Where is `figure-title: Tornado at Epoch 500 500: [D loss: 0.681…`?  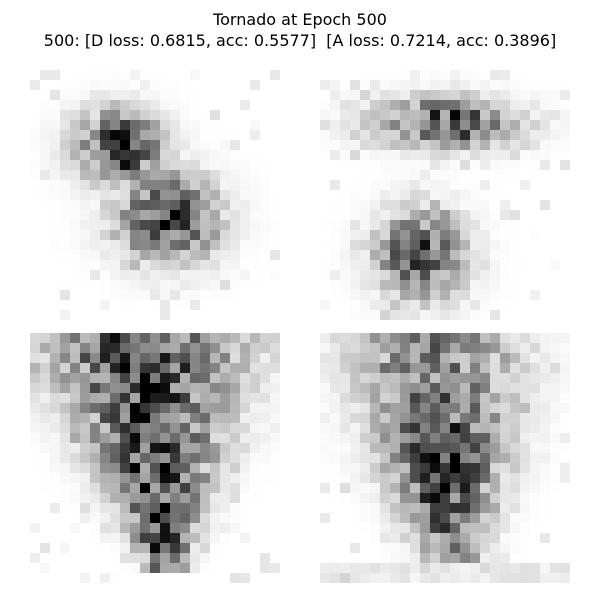
figure-title: Tornado at Epoch 500 500: [D loss: 0.681… is located at coordinates (300, 30).